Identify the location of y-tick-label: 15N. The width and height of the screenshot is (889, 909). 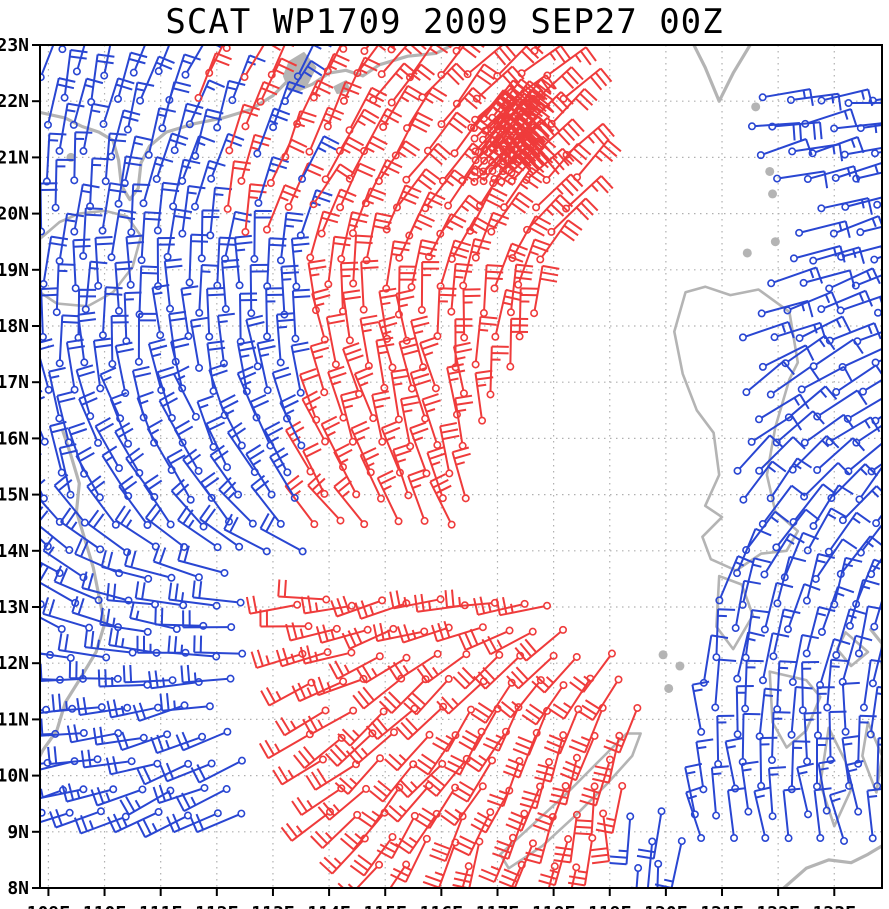
(14, 495).